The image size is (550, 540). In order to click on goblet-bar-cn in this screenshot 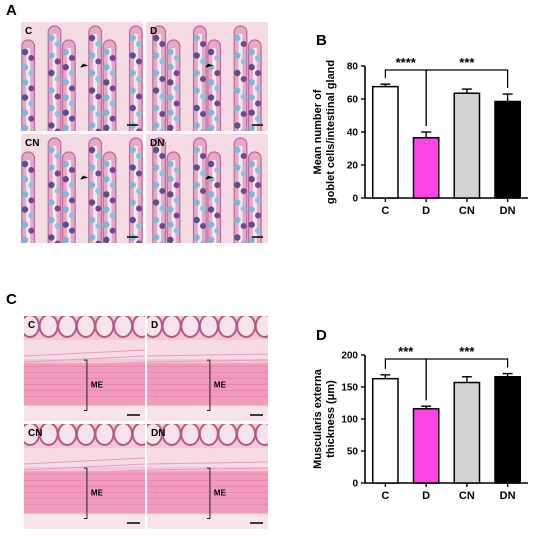, I will do `click(466, 145)`.